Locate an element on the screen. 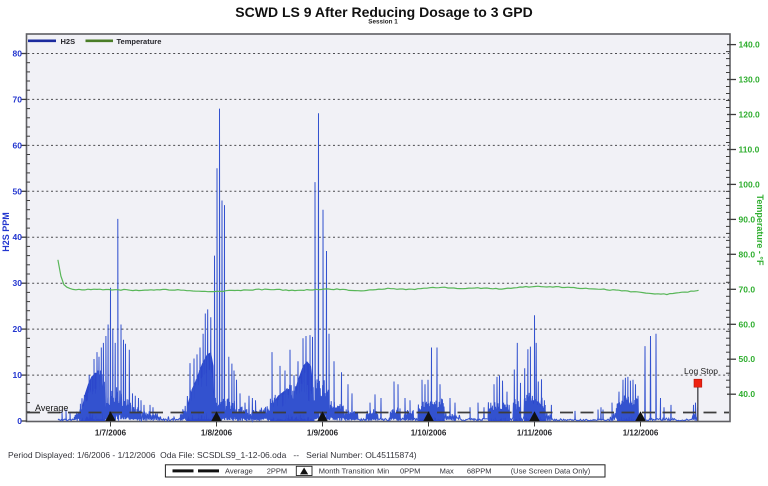 The width and height of the screenshot is (768, 486). svg-text: 140.0 is located at coordinates (750, 45).